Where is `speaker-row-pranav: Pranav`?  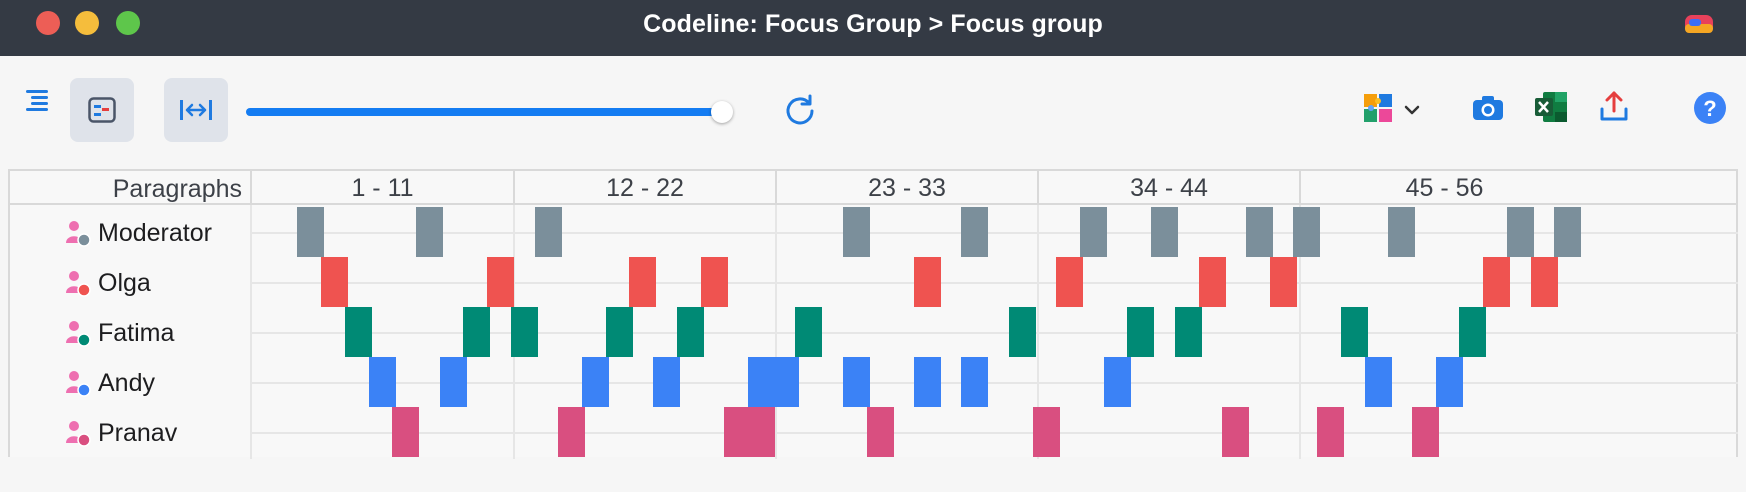 speaker-row-pranav: Pranav is located at coordinates (121, 433).